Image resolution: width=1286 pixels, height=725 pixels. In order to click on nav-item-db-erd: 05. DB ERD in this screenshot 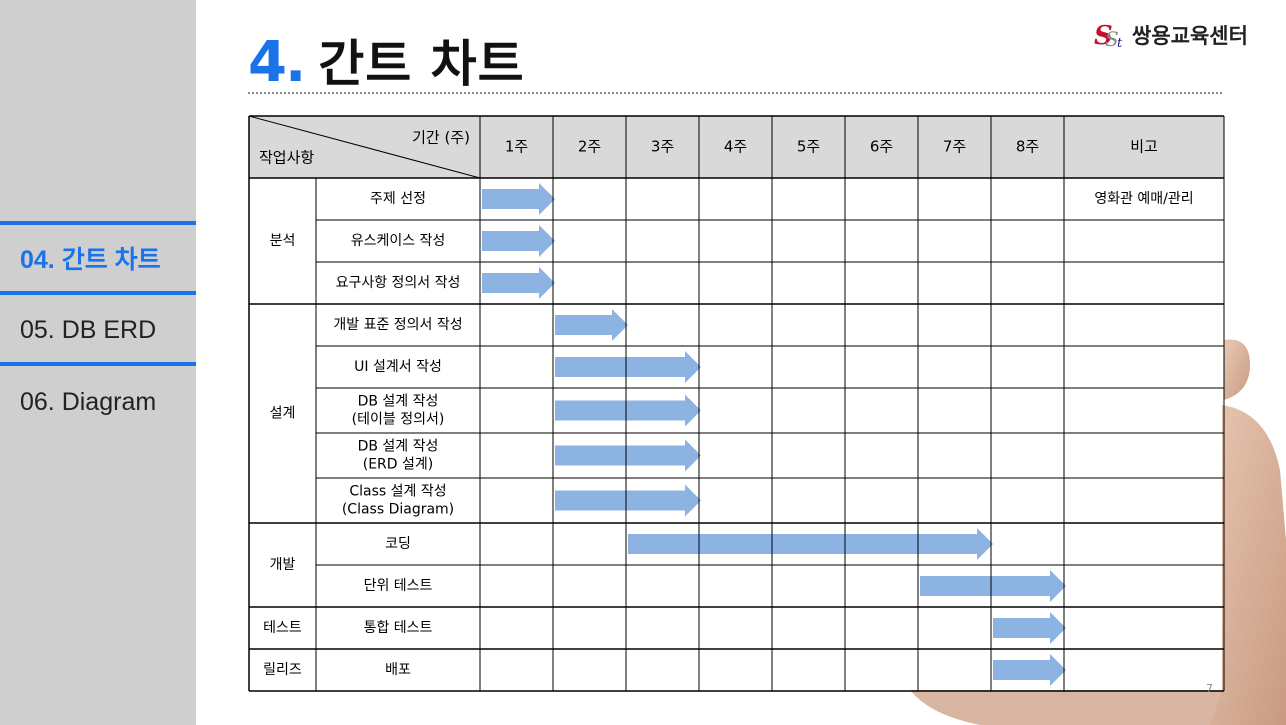, I will do `click(88, 329)`.